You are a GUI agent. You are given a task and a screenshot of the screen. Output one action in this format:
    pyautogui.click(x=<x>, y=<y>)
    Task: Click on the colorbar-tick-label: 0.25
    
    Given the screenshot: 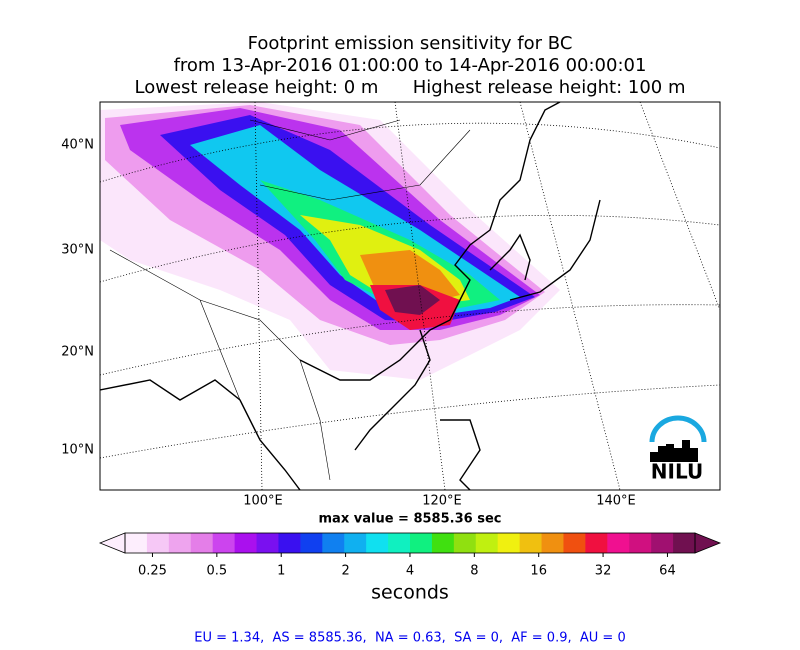 What is the action you would take?
    pyautogui.click(x=152, y=571)
    